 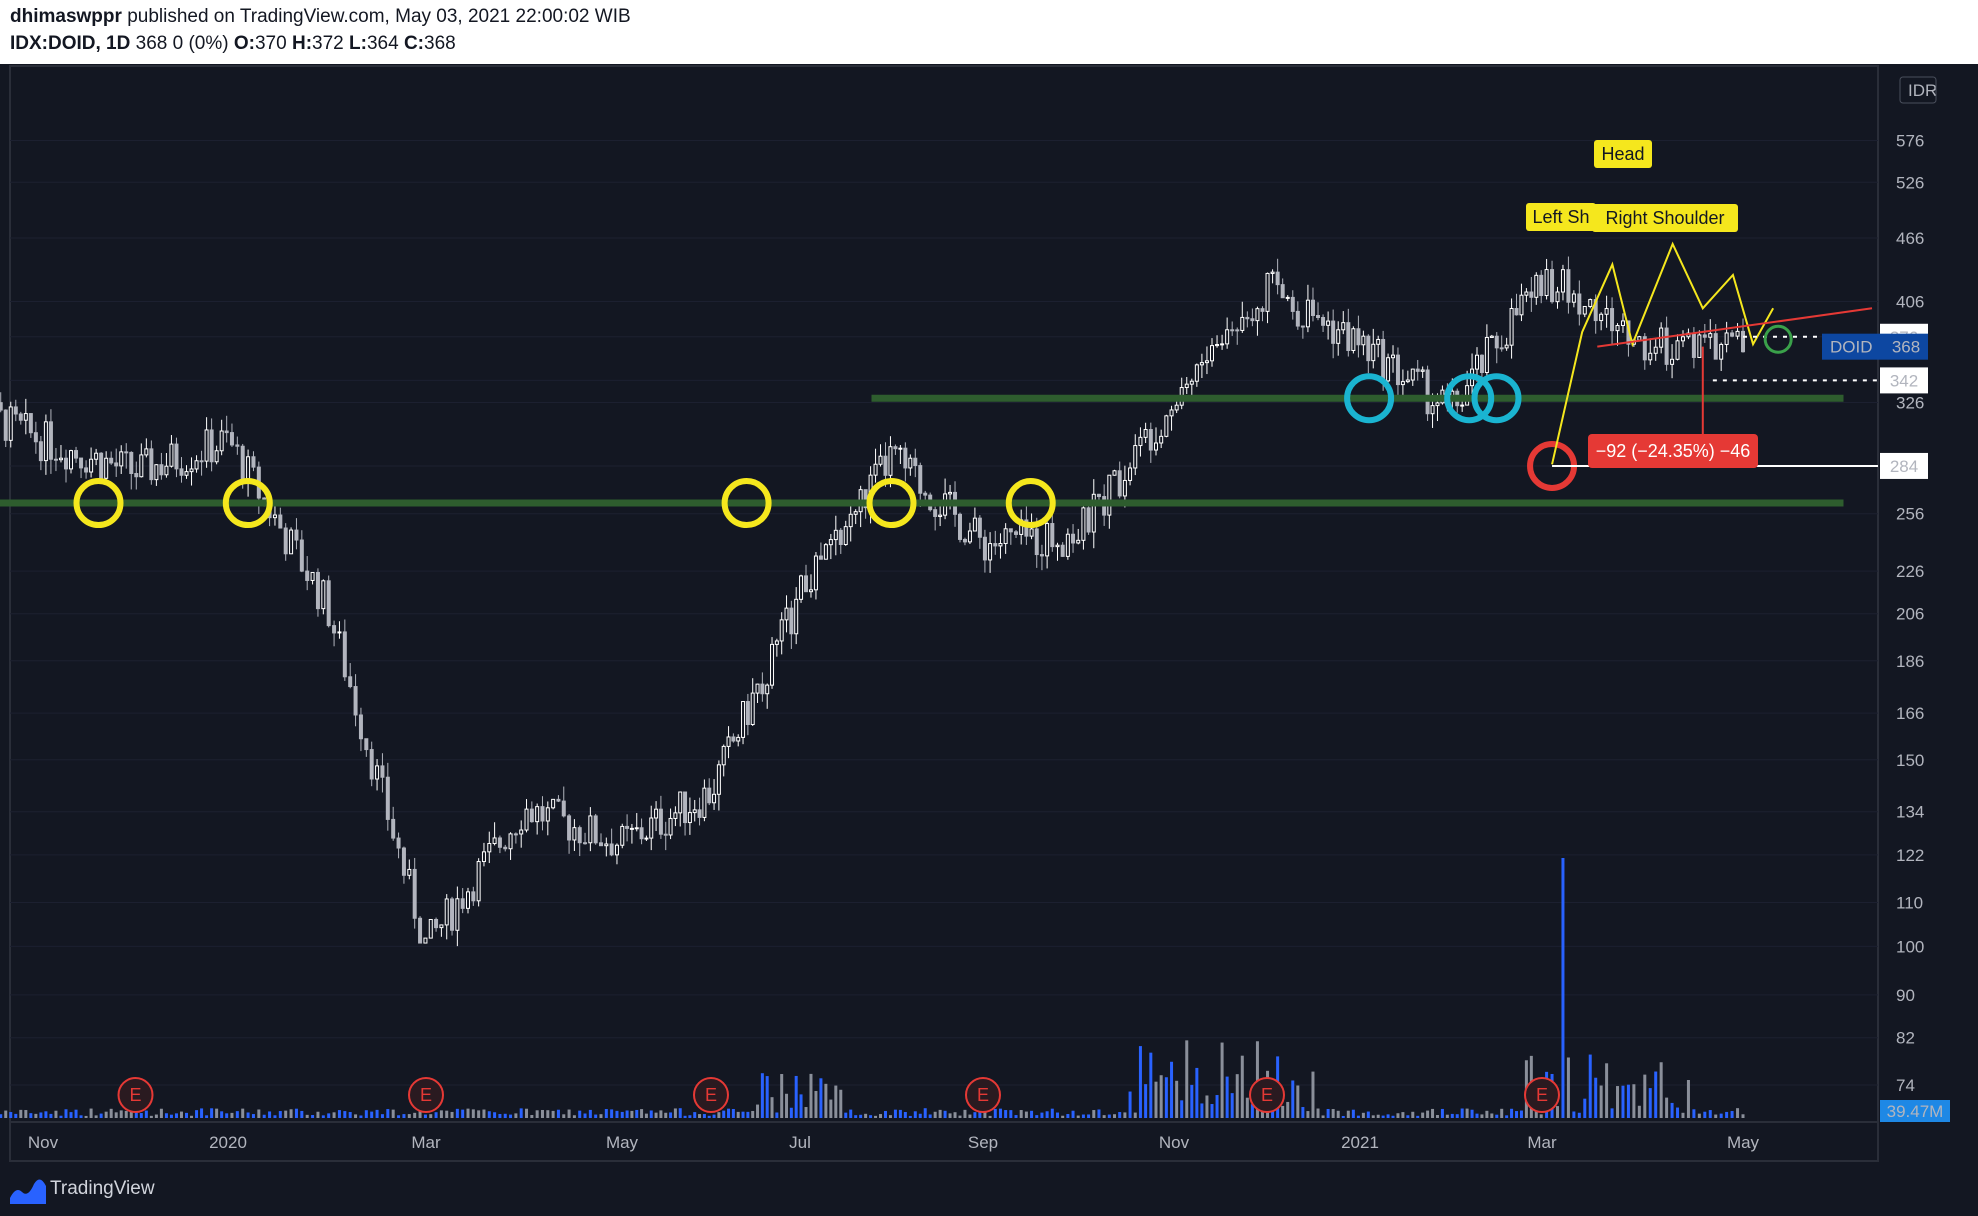 I want to click on close-label: C:, so click(x=413, y=43).